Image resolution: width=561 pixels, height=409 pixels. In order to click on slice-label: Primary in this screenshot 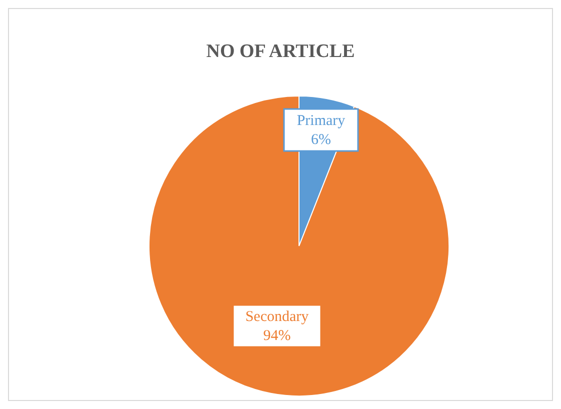, I will do `click(321, 121)`.